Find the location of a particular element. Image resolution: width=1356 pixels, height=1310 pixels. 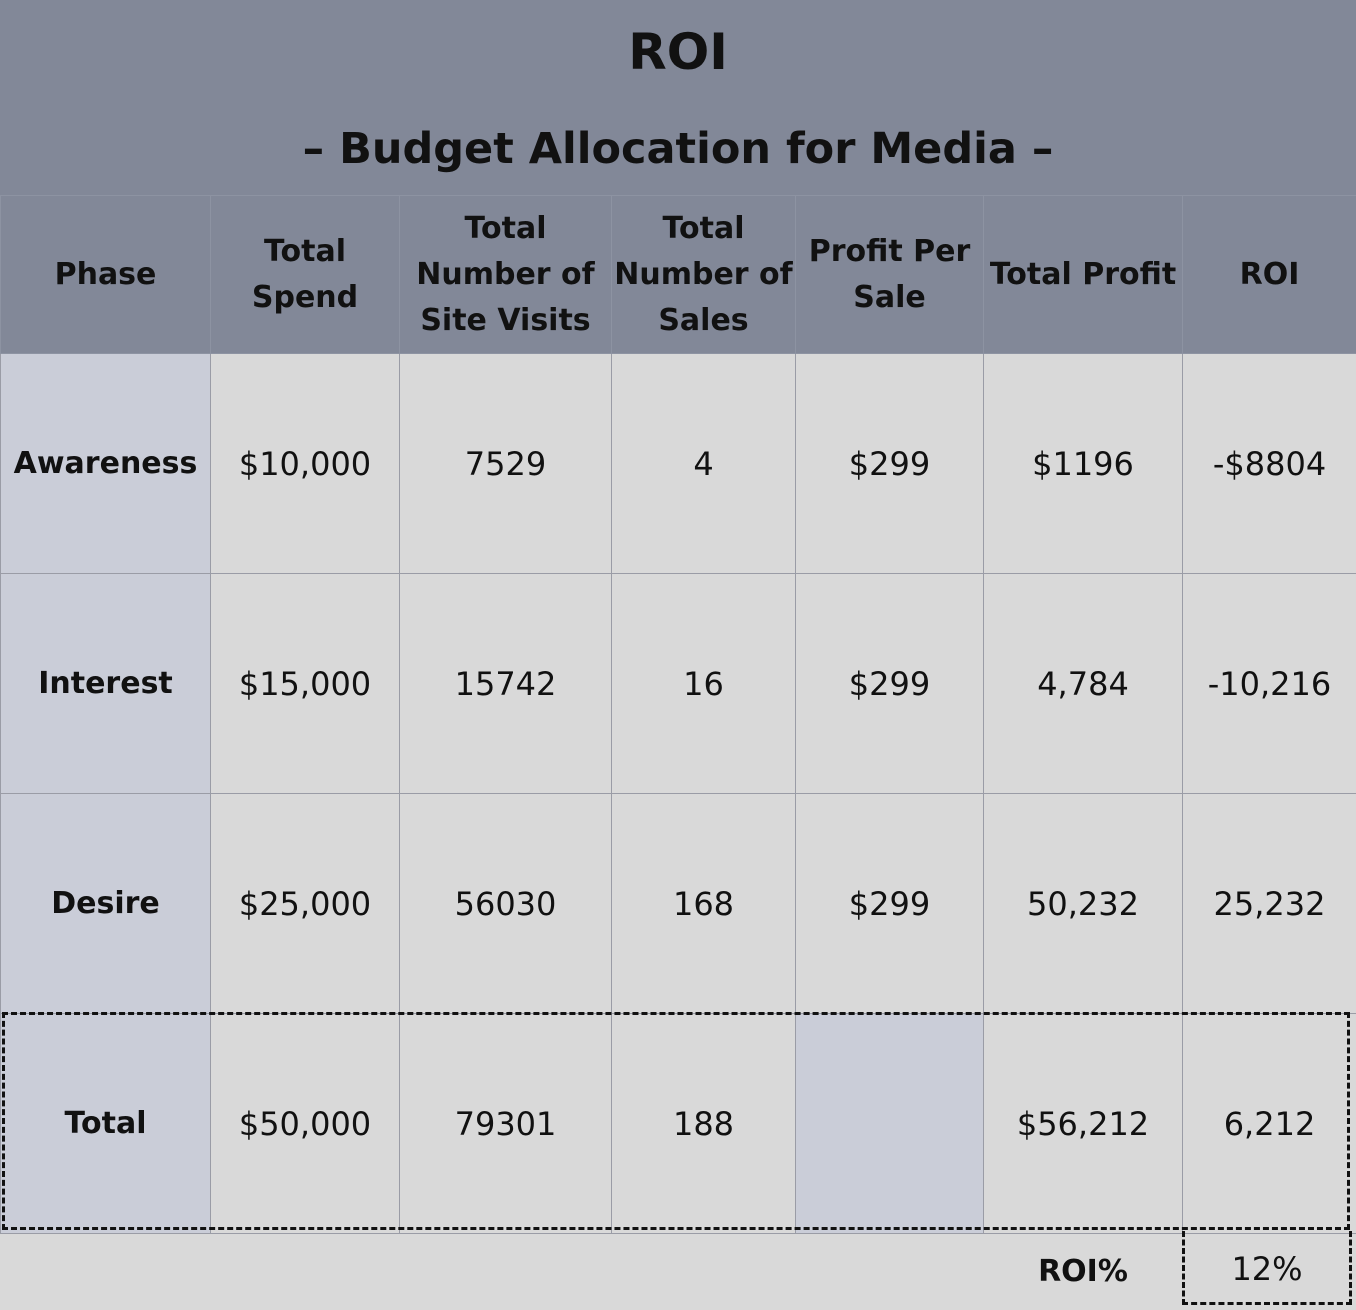

total-profit-cell: 50,232 is located at coordinates (1083, 903).